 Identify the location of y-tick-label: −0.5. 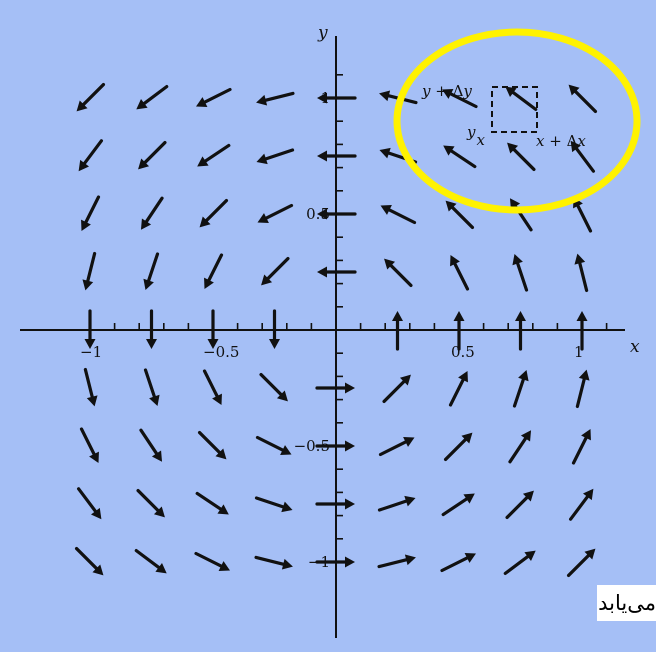
(312, 446).